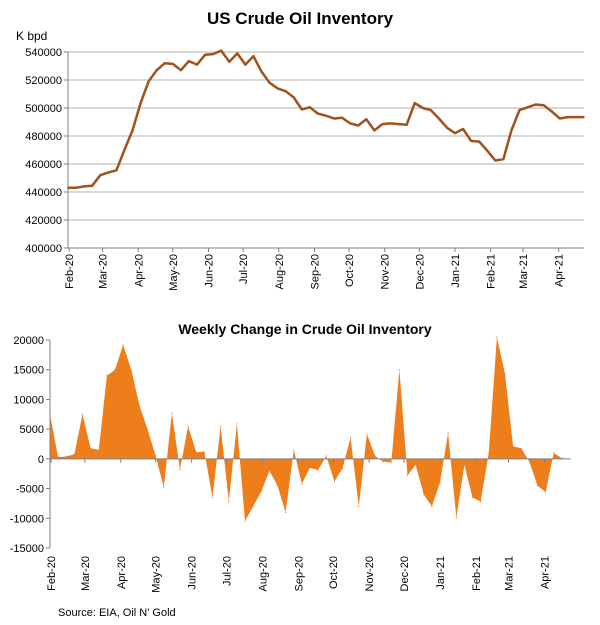 Image resolution: width=600 pixels, height=625 pixels. Describe the element at coordinates (43, 53) in the screenshot. I see `y-tick-label: 540000` at that location.